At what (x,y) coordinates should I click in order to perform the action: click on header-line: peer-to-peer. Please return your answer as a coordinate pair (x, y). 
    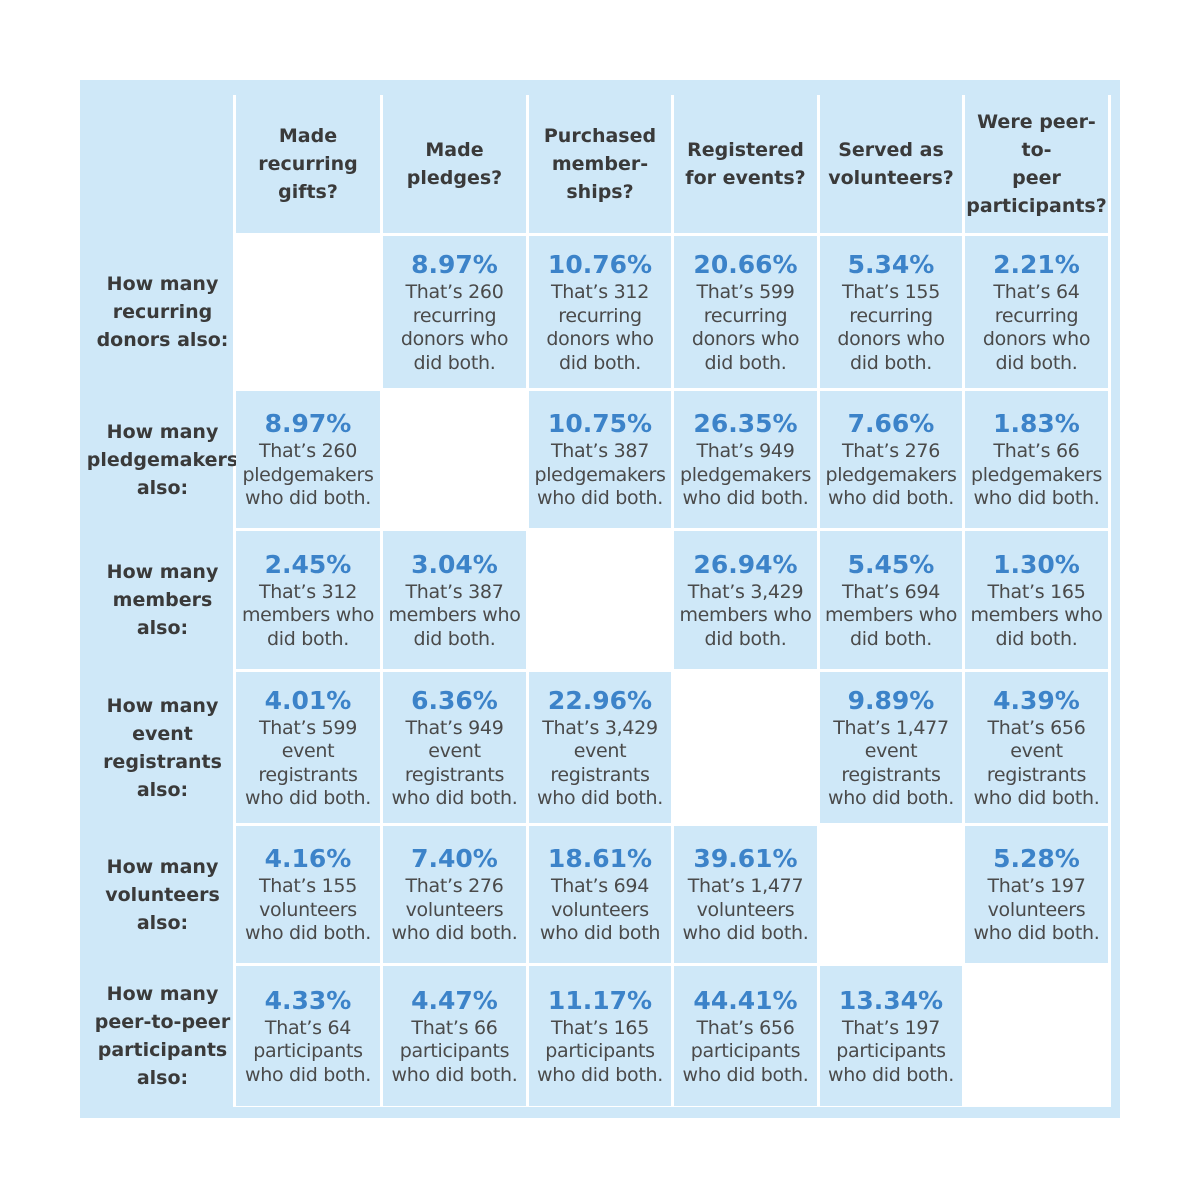
    Looking at the image, I should click on (162, 1022).